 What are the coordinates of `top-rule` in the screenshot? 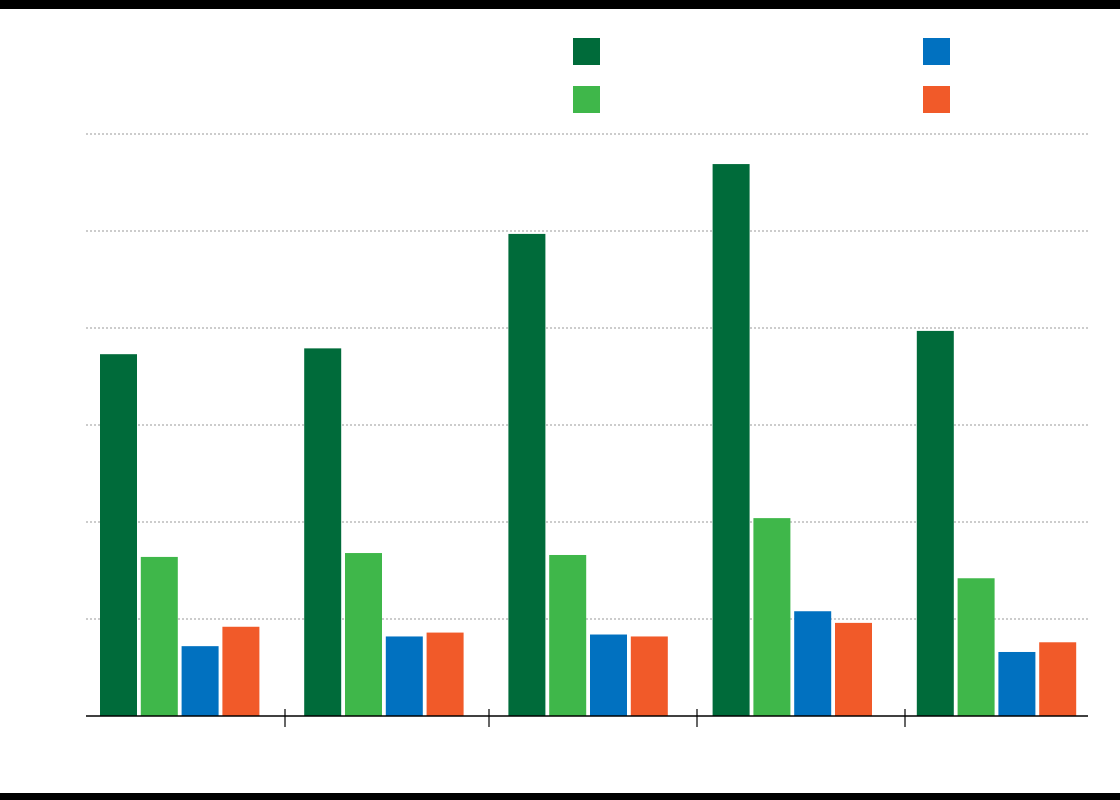 It's located at (560, 4).